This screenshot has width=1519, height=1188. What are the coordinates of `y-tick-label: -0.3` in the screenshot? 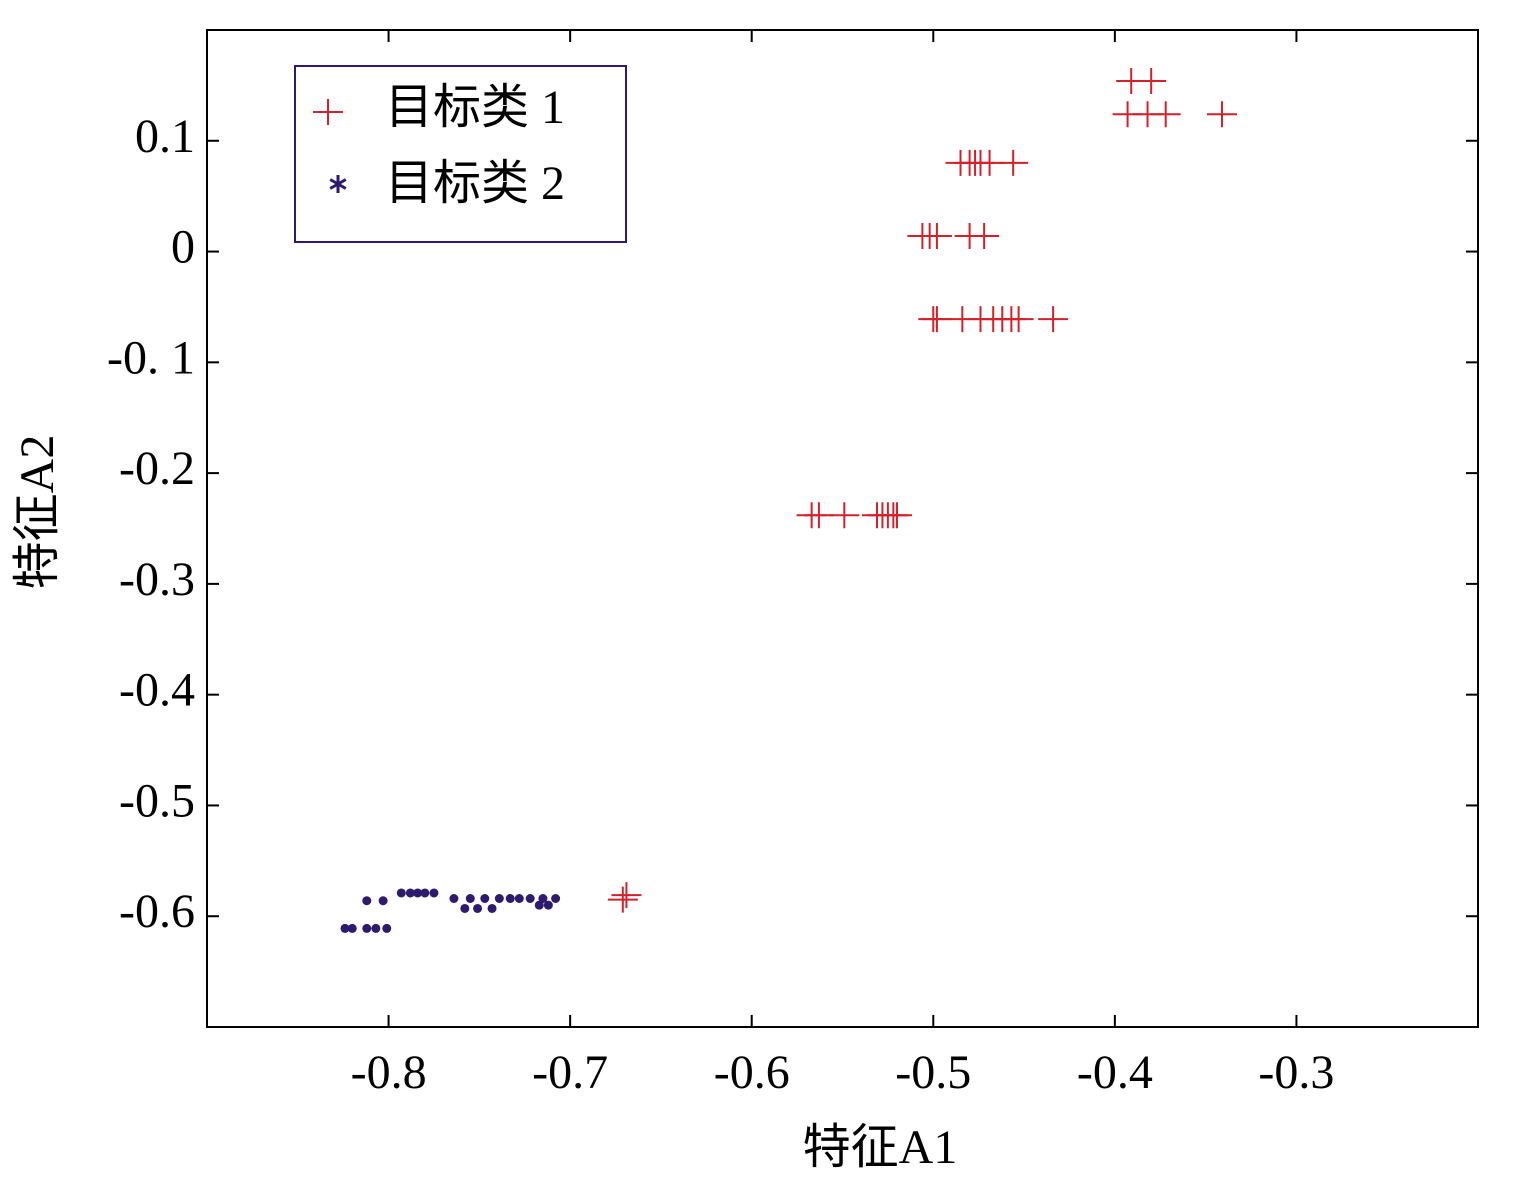 It's located at (157, 579).